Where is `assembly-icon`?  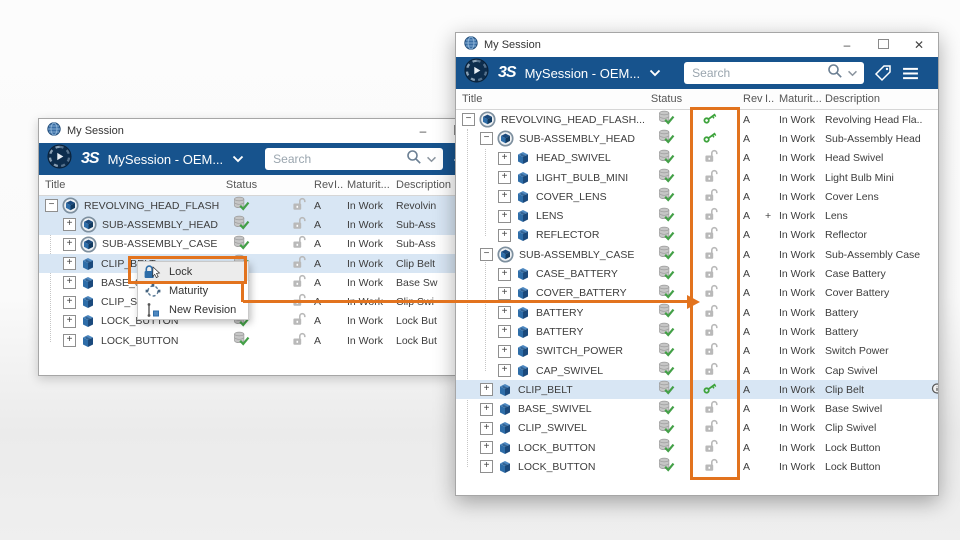
assembly-icon is located at coordinates (487, 119).